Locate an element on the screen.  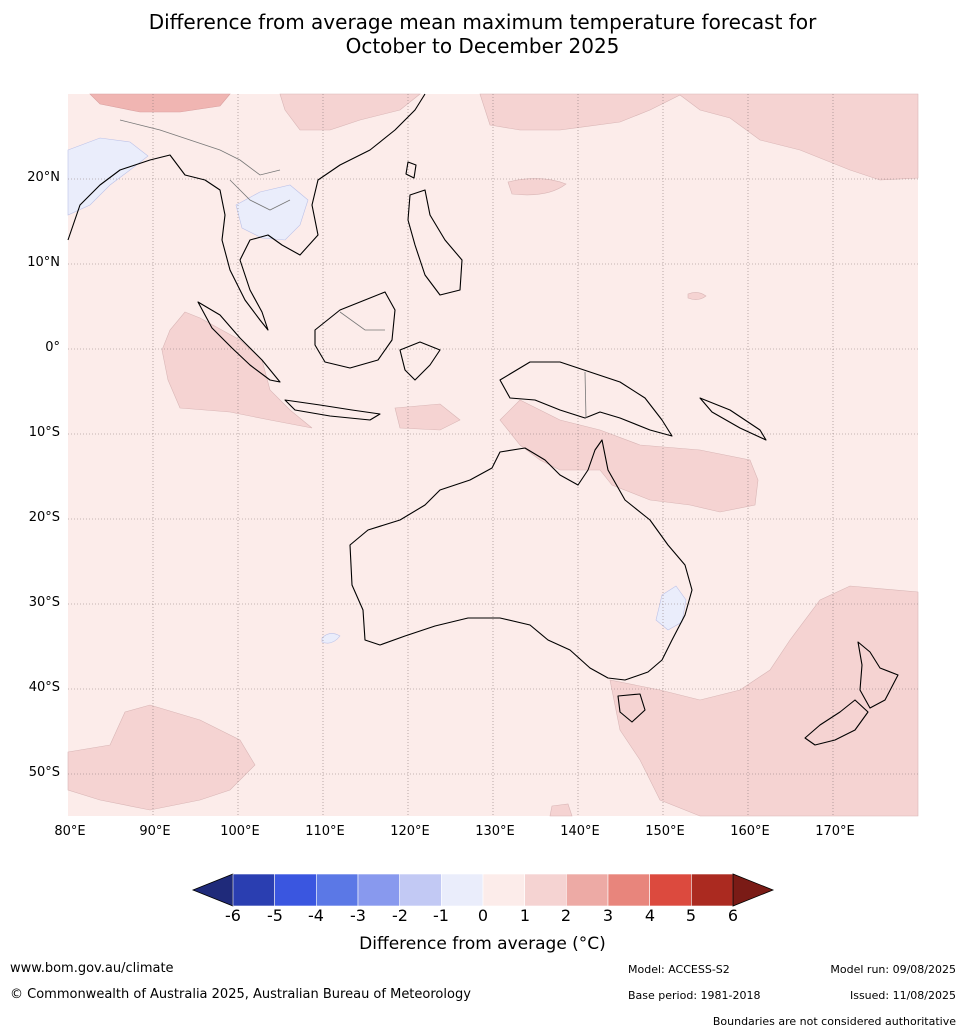
footer-model: Model: ACCESS-S2 is located at coordinates (679, 969).